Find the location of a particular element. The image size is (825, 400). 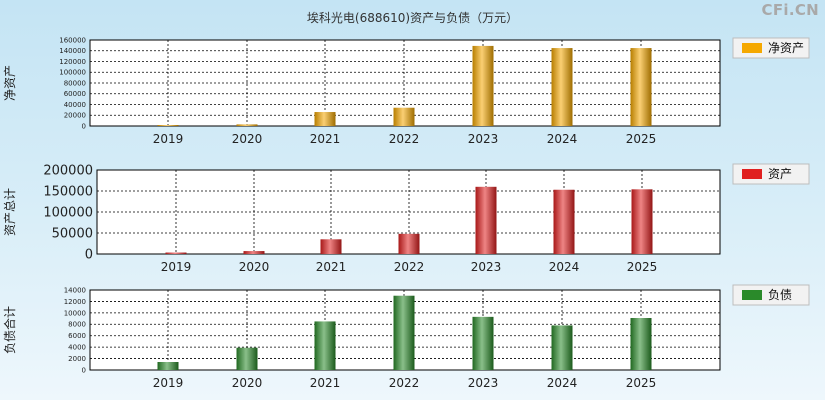

y-tick-label: 20000 is located at coordinates (75, 116).